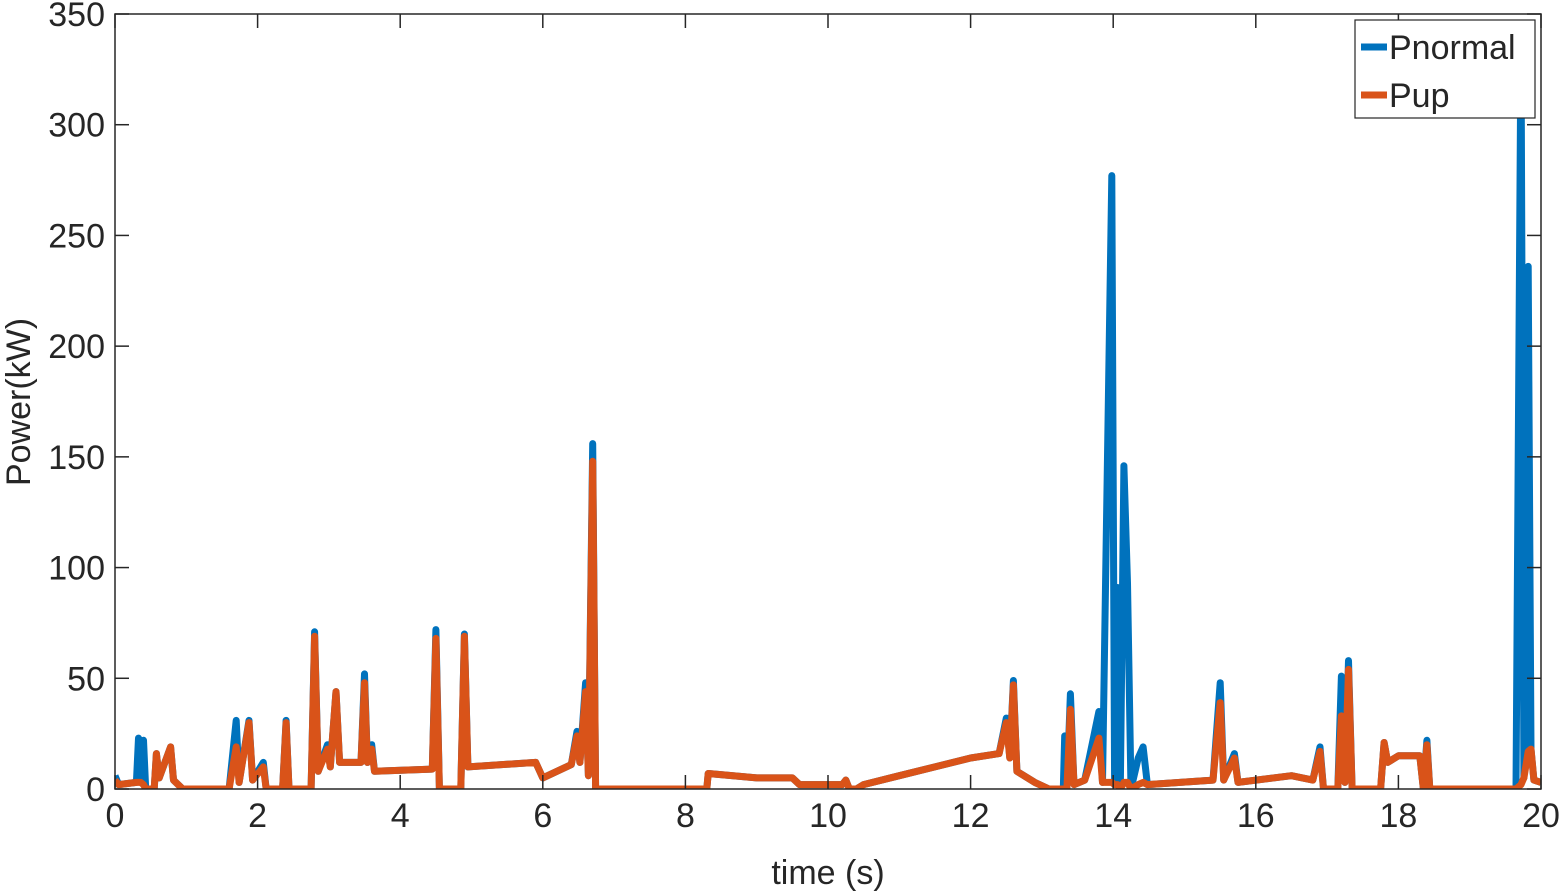 Image resolution: width=1564 pixels, height=894 pixels. What do you see at coordinates (76, 569) in the screenshot?
I see `y-tick-label: 100` at bounding box center [76, 569].